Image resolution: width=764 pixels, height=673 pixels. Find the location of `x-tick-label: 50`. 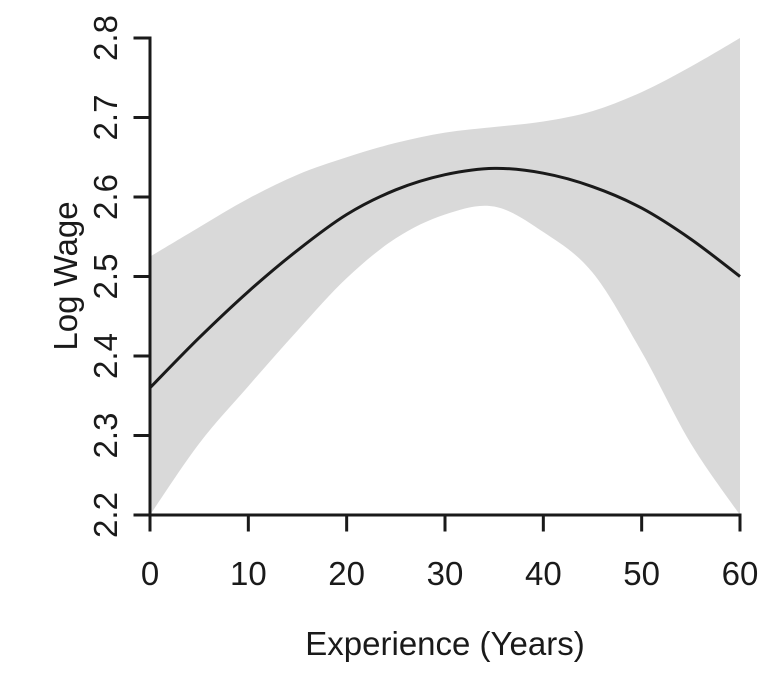

x-tick-label: 50 is located at coordinates (641, 573).